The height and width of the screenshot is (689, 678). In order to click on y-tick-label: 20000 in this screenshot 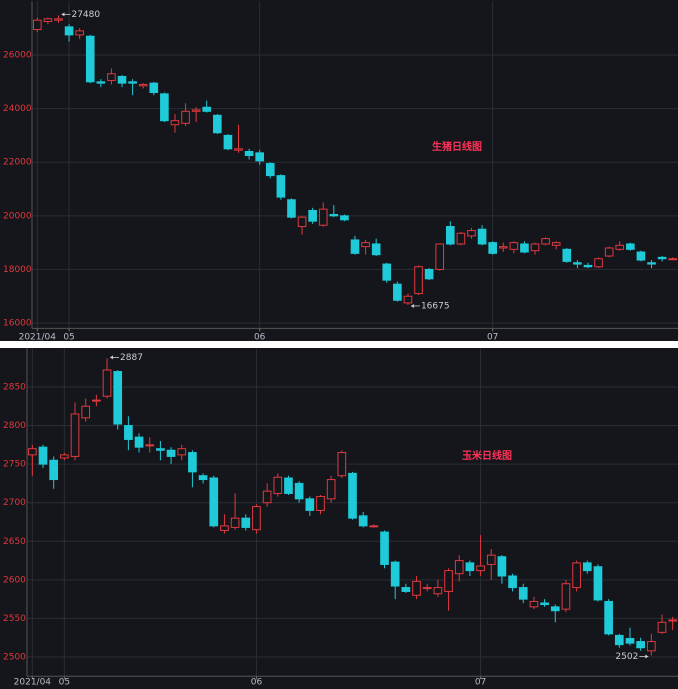, I will do `click(17, 216)`.